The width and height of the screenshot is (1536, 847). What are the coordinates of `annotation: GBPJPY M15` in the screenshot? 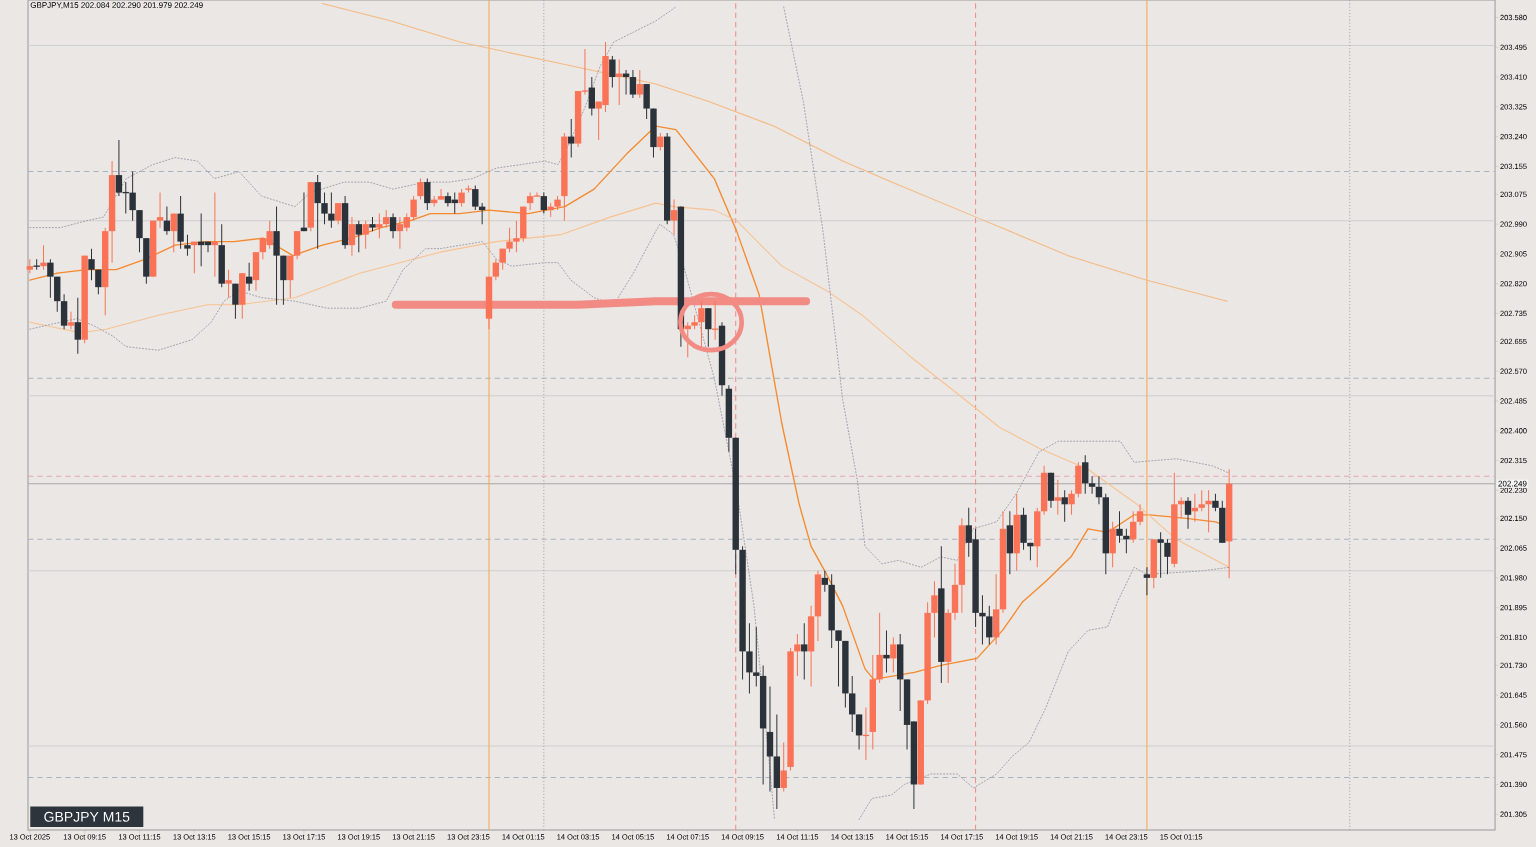 It's located at (87, 816).